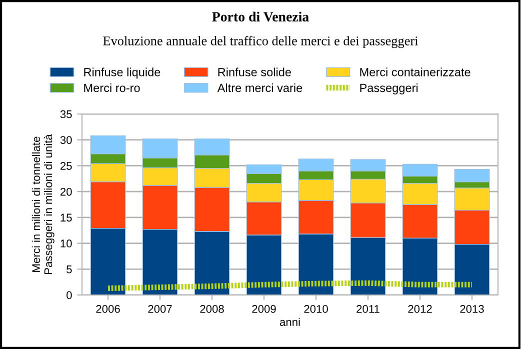 This screenshot has height=349, width=521. I want to click on x-tick-label: 2010, so click(316, 309).